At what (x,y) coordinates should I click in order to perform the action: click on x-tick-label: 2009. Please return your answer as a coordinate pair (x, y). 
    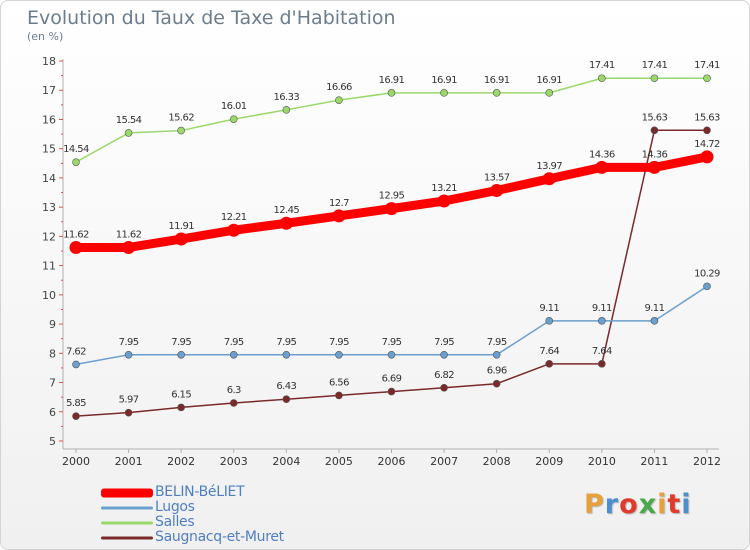
    Looking at the image, I should click on (549, 461).